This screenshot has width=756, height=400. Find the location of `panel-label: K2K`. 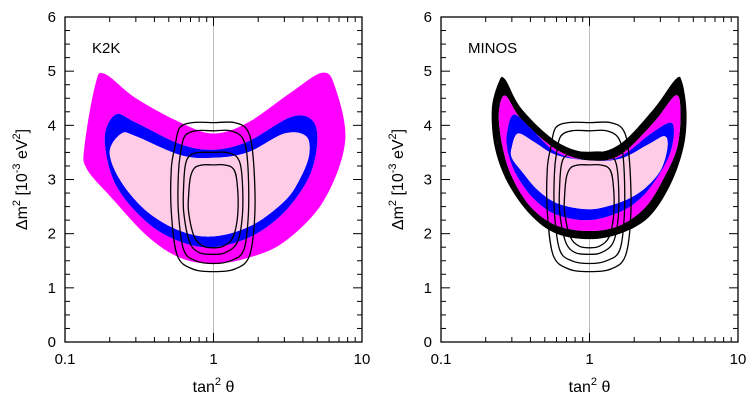

panel-label: K2K is located at coordinates (106, 48).